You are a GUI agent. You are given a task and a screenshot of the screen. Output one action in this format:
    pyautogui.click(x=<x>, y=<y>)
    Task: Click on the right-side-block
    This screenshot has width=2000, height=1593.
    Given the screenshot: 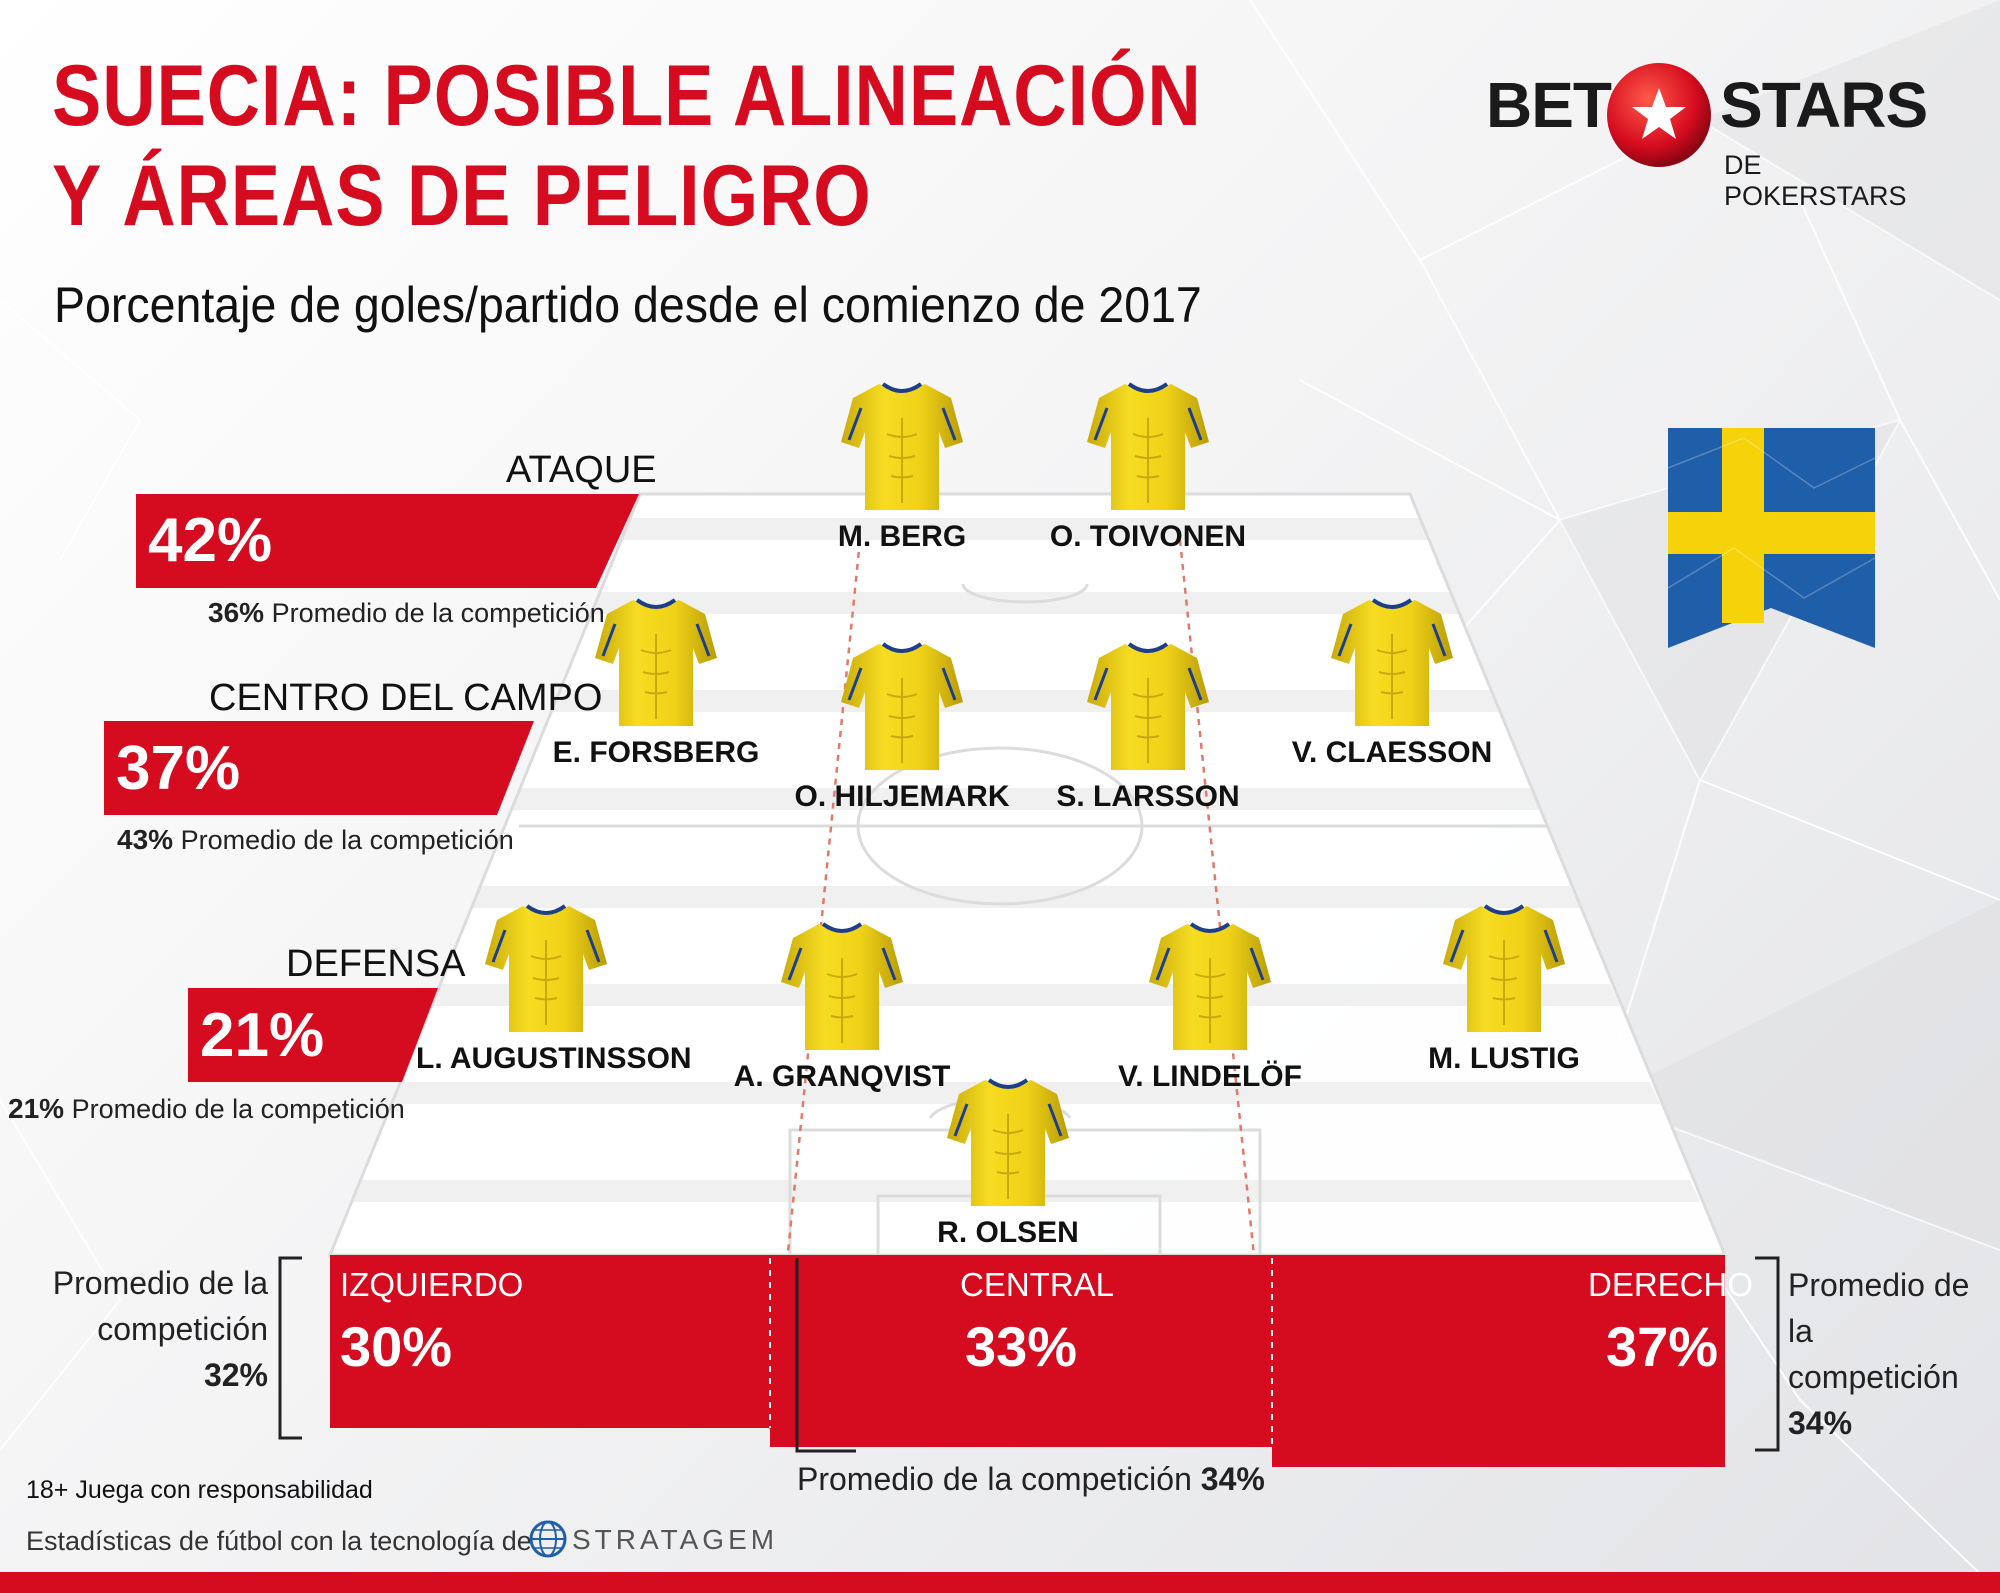 What is the action you would take?
    pyautogui.click(x=1498, y=1361)
    